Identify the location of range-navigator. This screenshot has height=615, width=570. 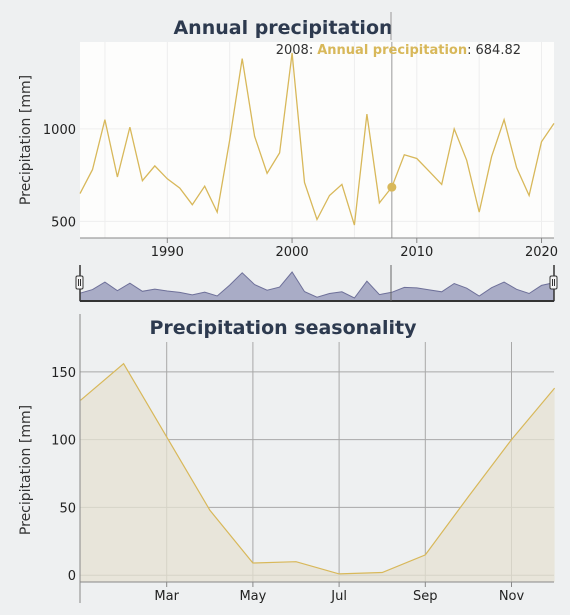
(316, 283).